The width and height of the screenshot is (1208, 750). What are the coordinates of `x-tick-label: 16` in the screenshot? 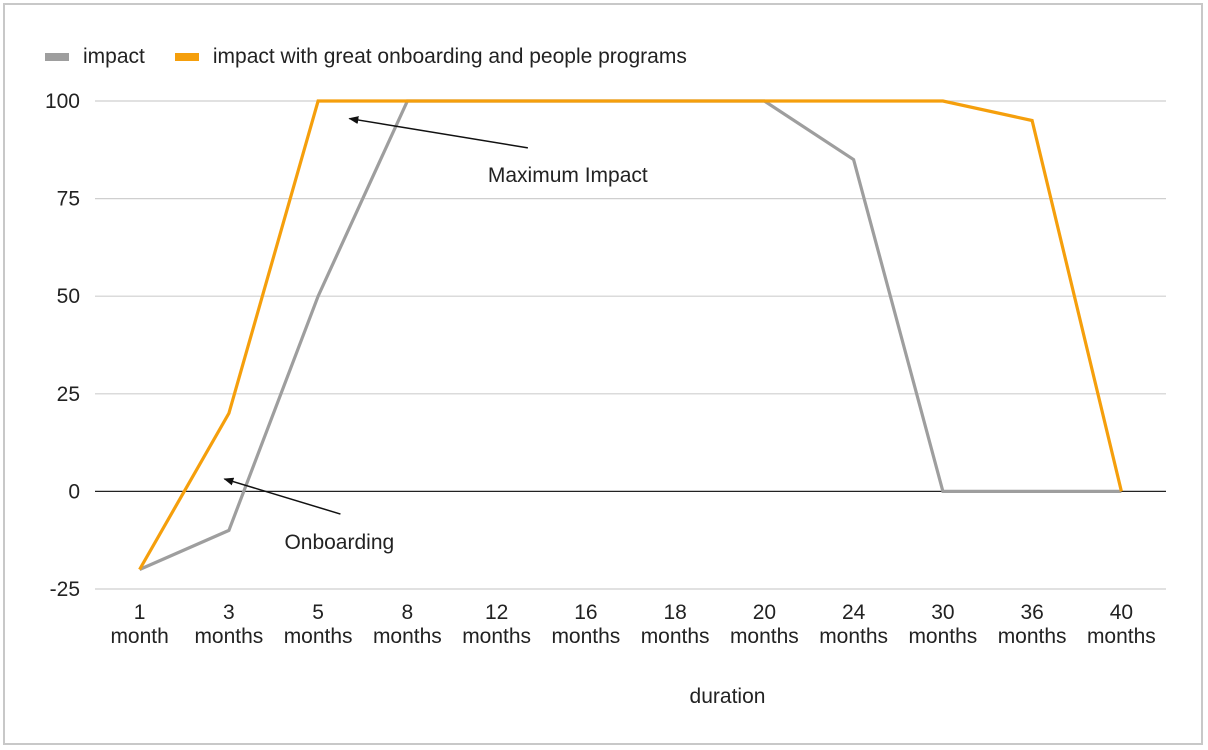 It's located at (585, 612).